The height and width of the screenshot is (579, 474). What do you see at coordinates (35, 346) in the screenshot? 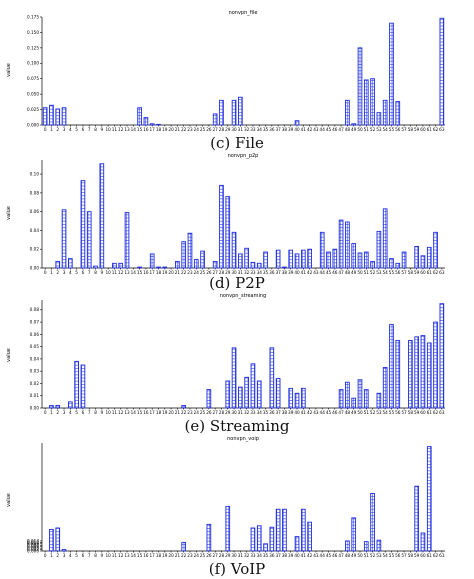
I see `y-tick-label: 0.05` at bounding box center [35, 346].